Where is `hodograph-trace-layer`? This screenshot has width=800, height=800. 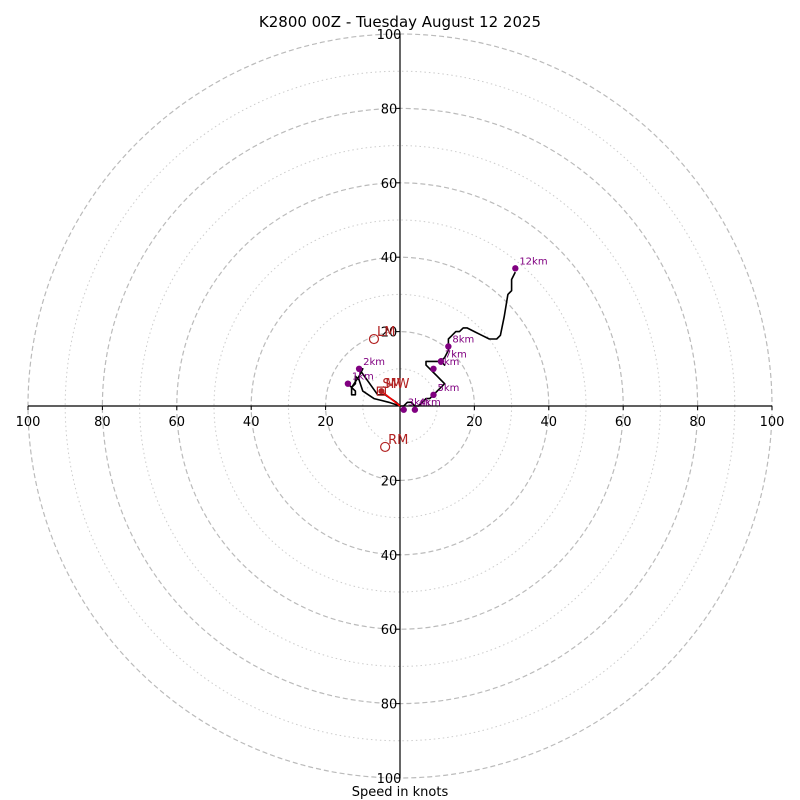 hodograph-trace-layer is located at coordinates (432, 339).